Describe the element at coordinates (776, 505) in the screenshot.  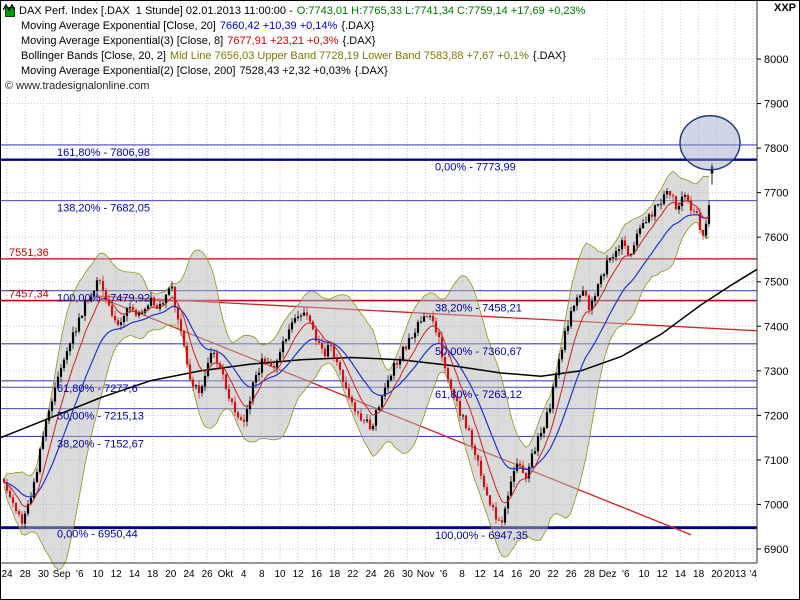
I see `svg-text: 7000` at that location.